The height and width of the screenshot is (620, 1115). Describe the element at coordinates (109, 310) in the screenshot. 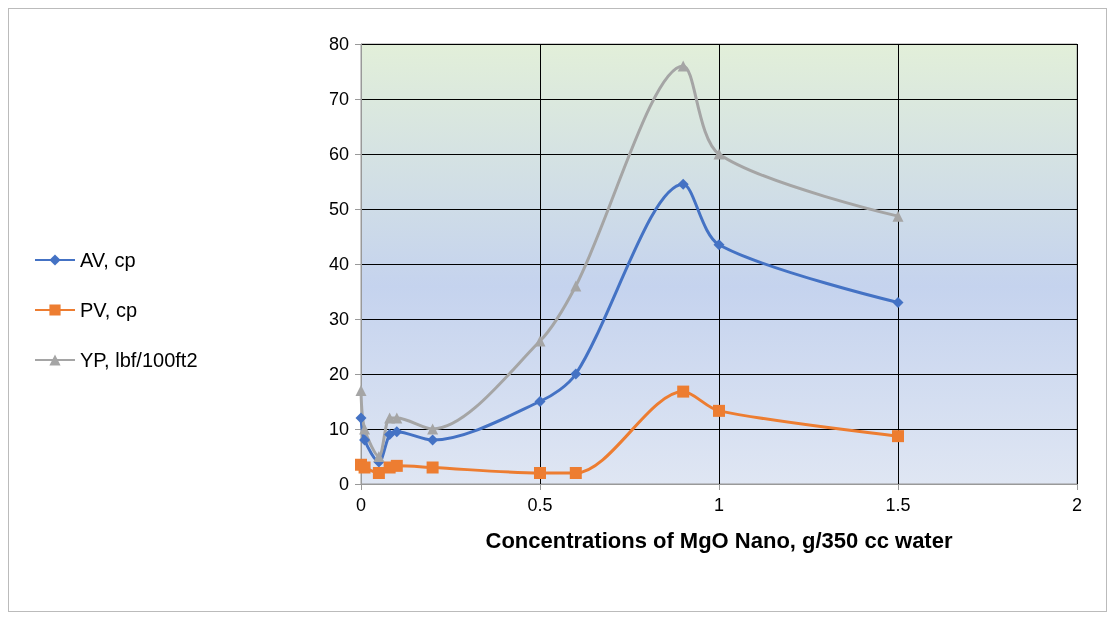

I see `legend-label: PV, cp` at that location.